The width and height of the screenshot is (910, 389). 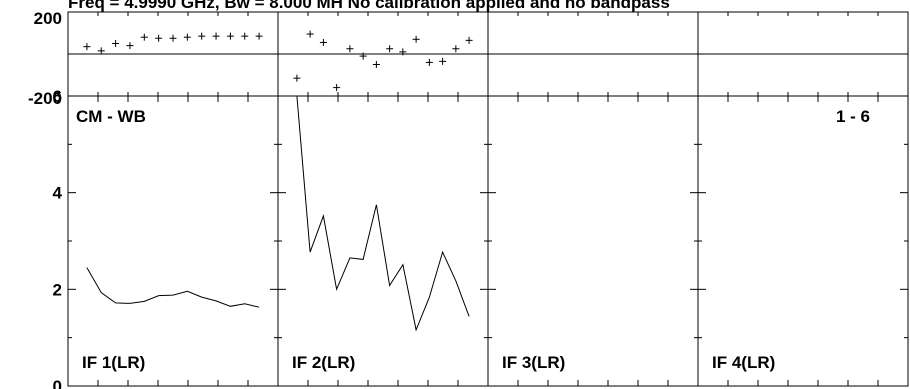 I want to click on panel-label: IF 2(LR), so click(x=323, y=362).